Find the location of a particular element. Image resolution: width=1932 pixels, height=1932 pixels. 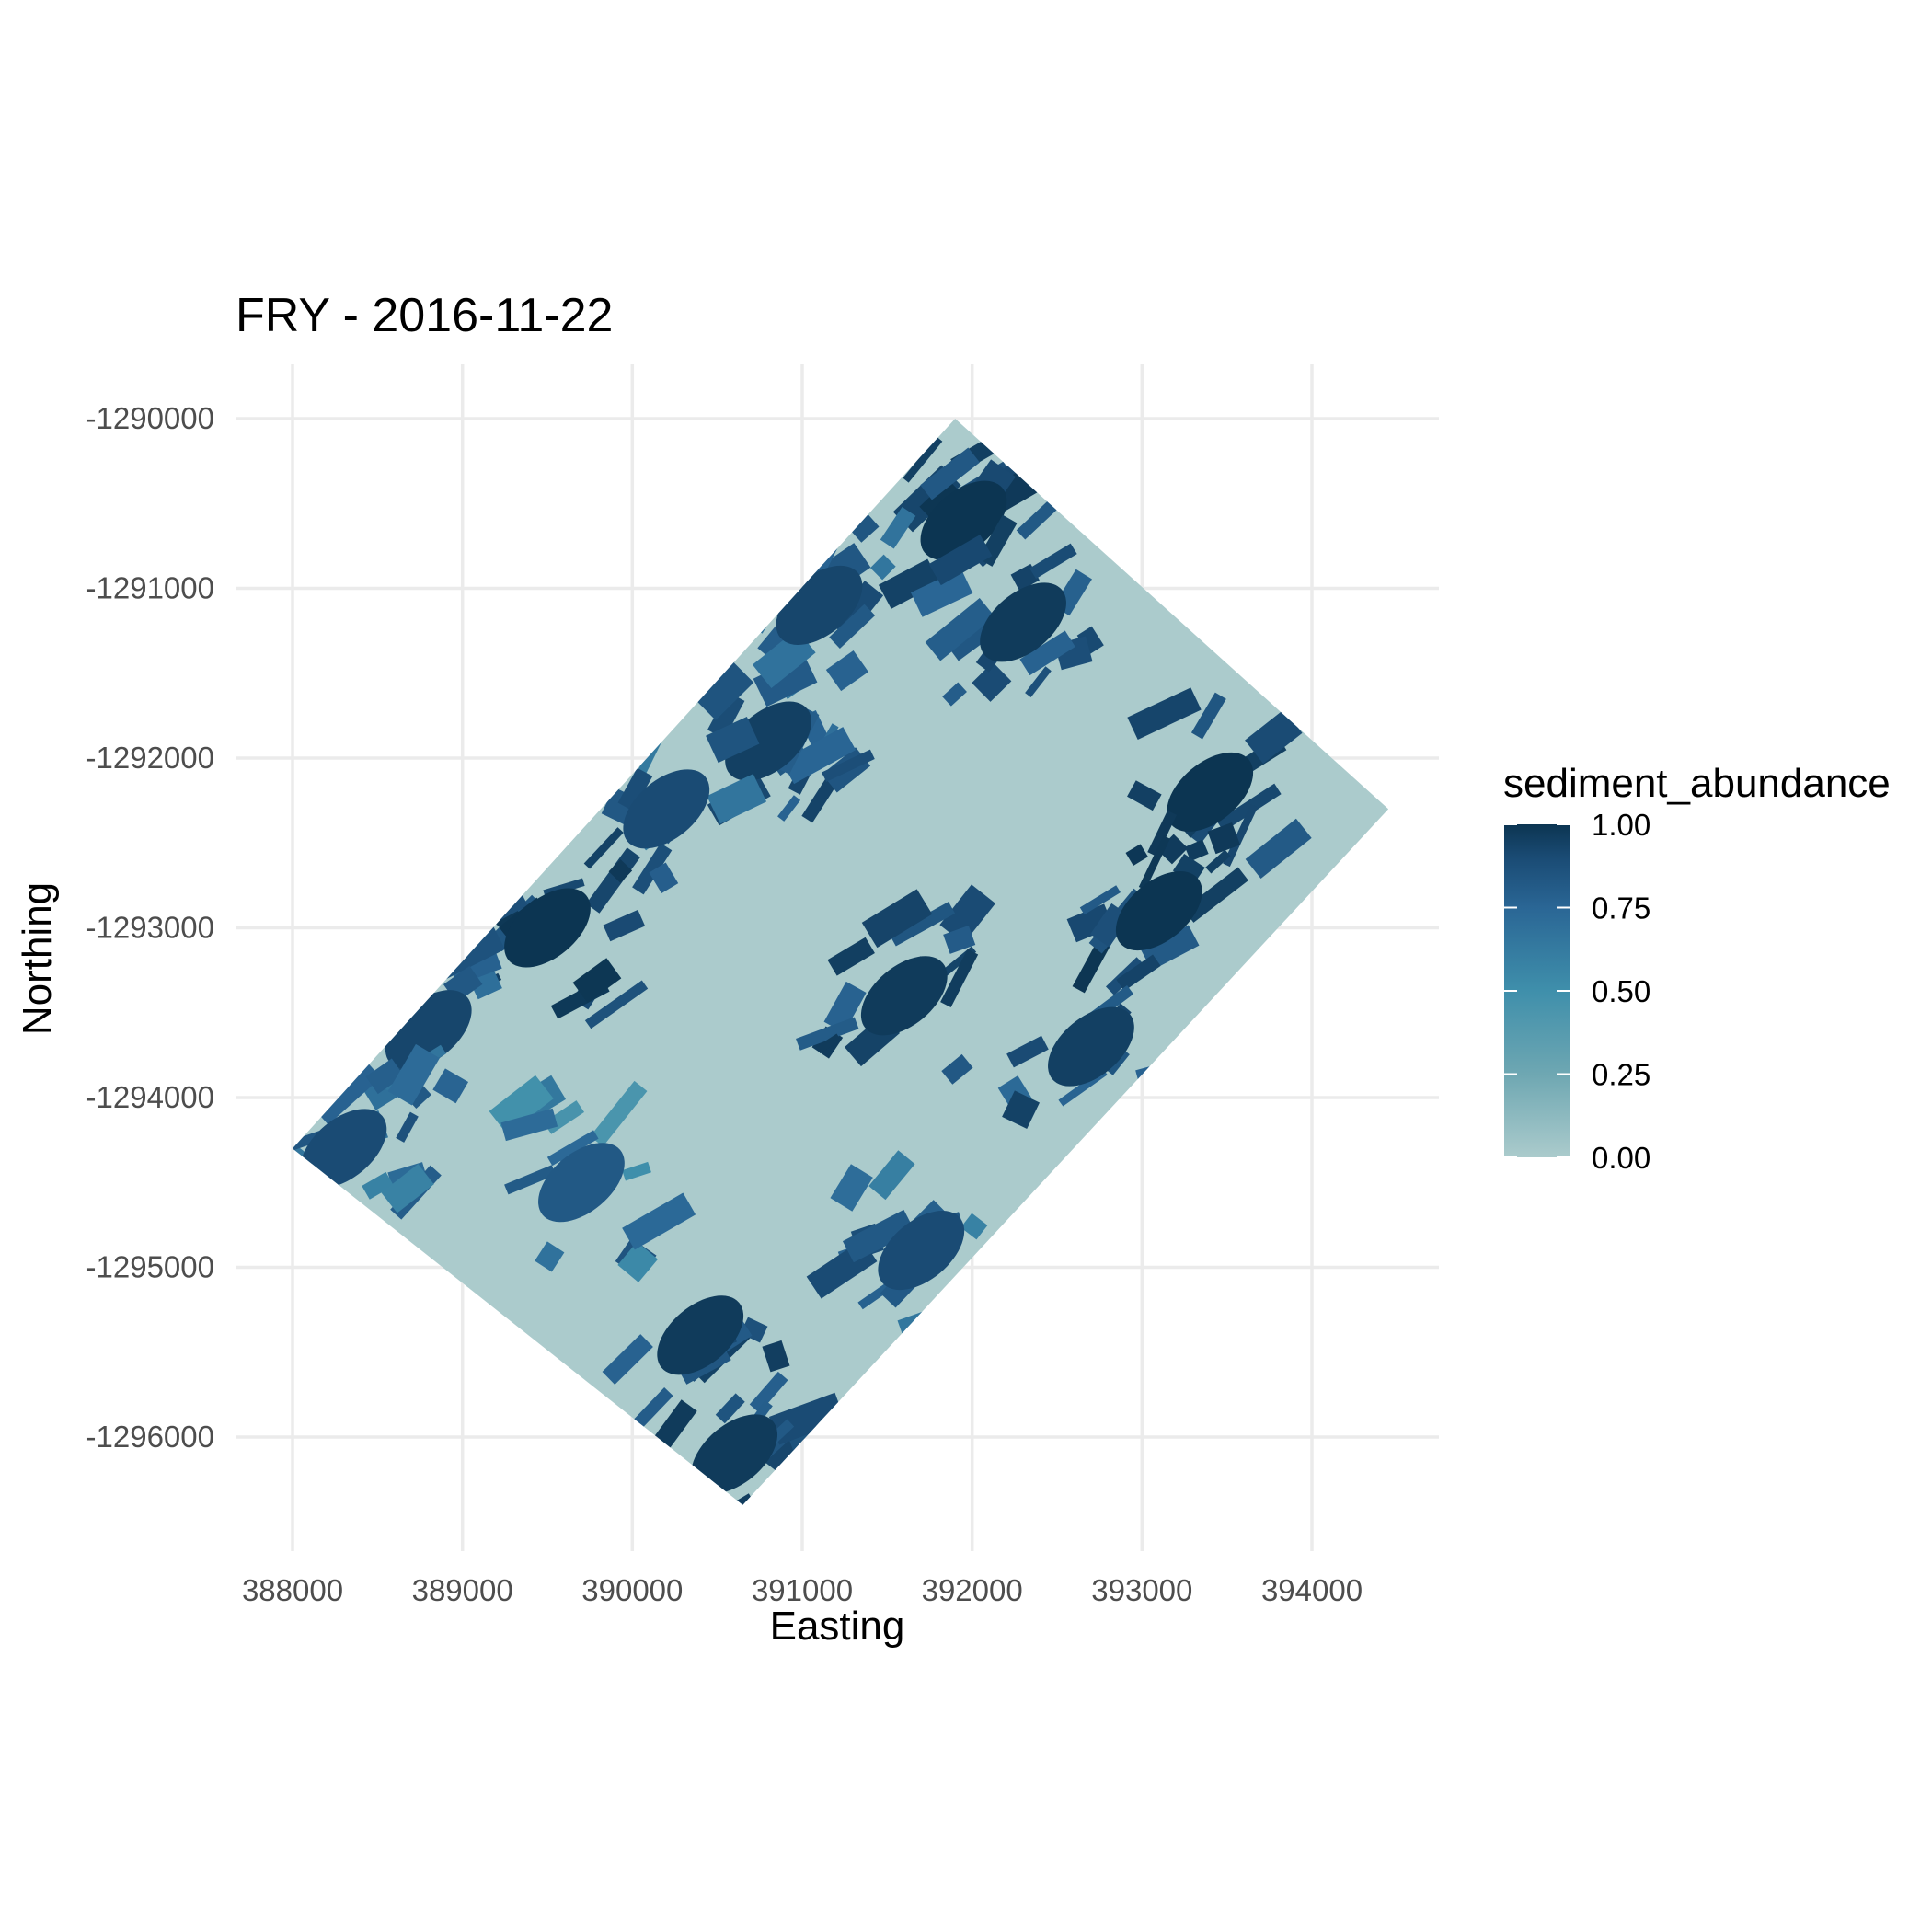

x-tick-label-0: 388000 is located at coordinates (292, 1590).